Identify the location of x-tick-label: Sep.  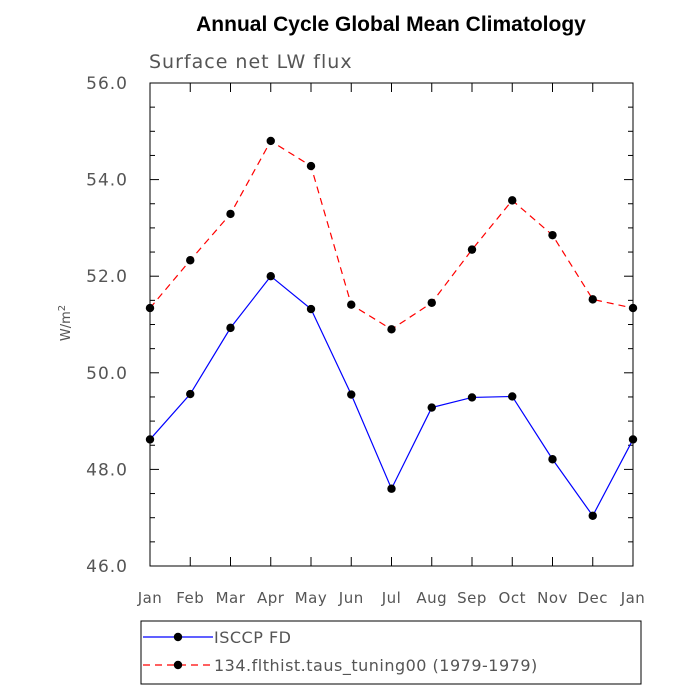
(472, 598).